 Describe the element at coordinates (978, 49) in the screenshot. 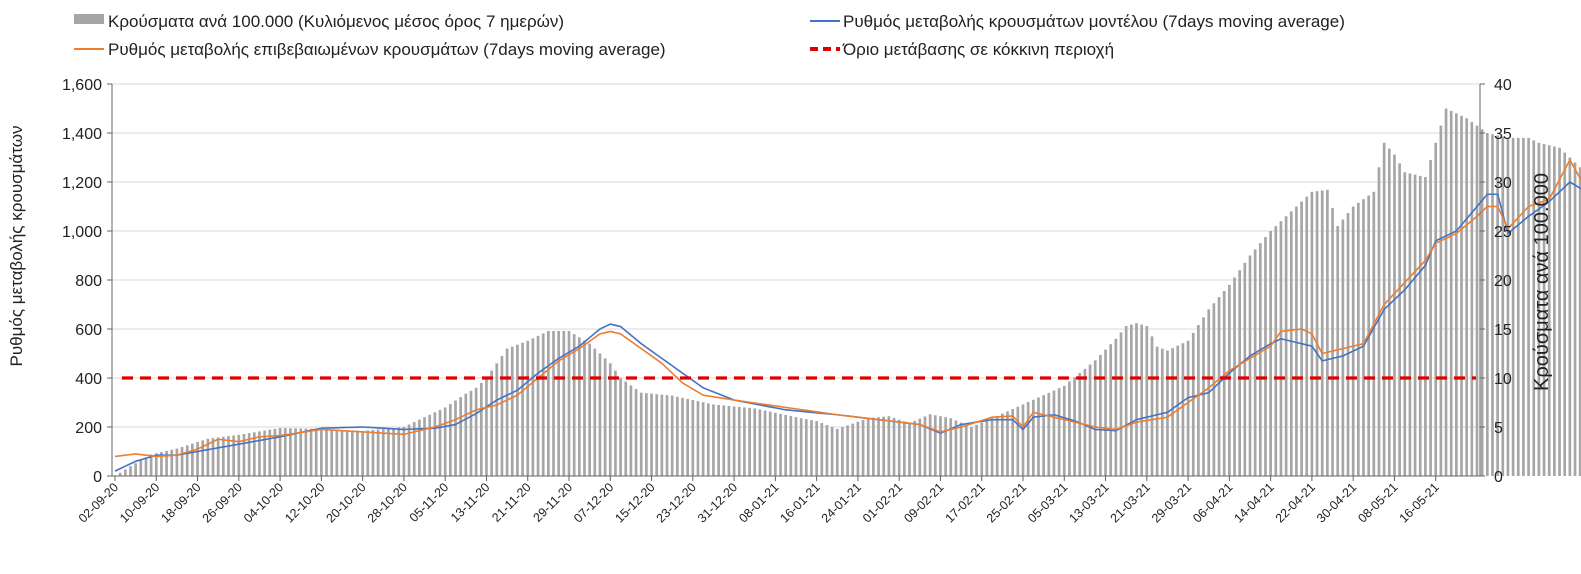

I see `legend-label-threshold: Όριο μετάβασης σε κόκκινη περιοχή` at that location.